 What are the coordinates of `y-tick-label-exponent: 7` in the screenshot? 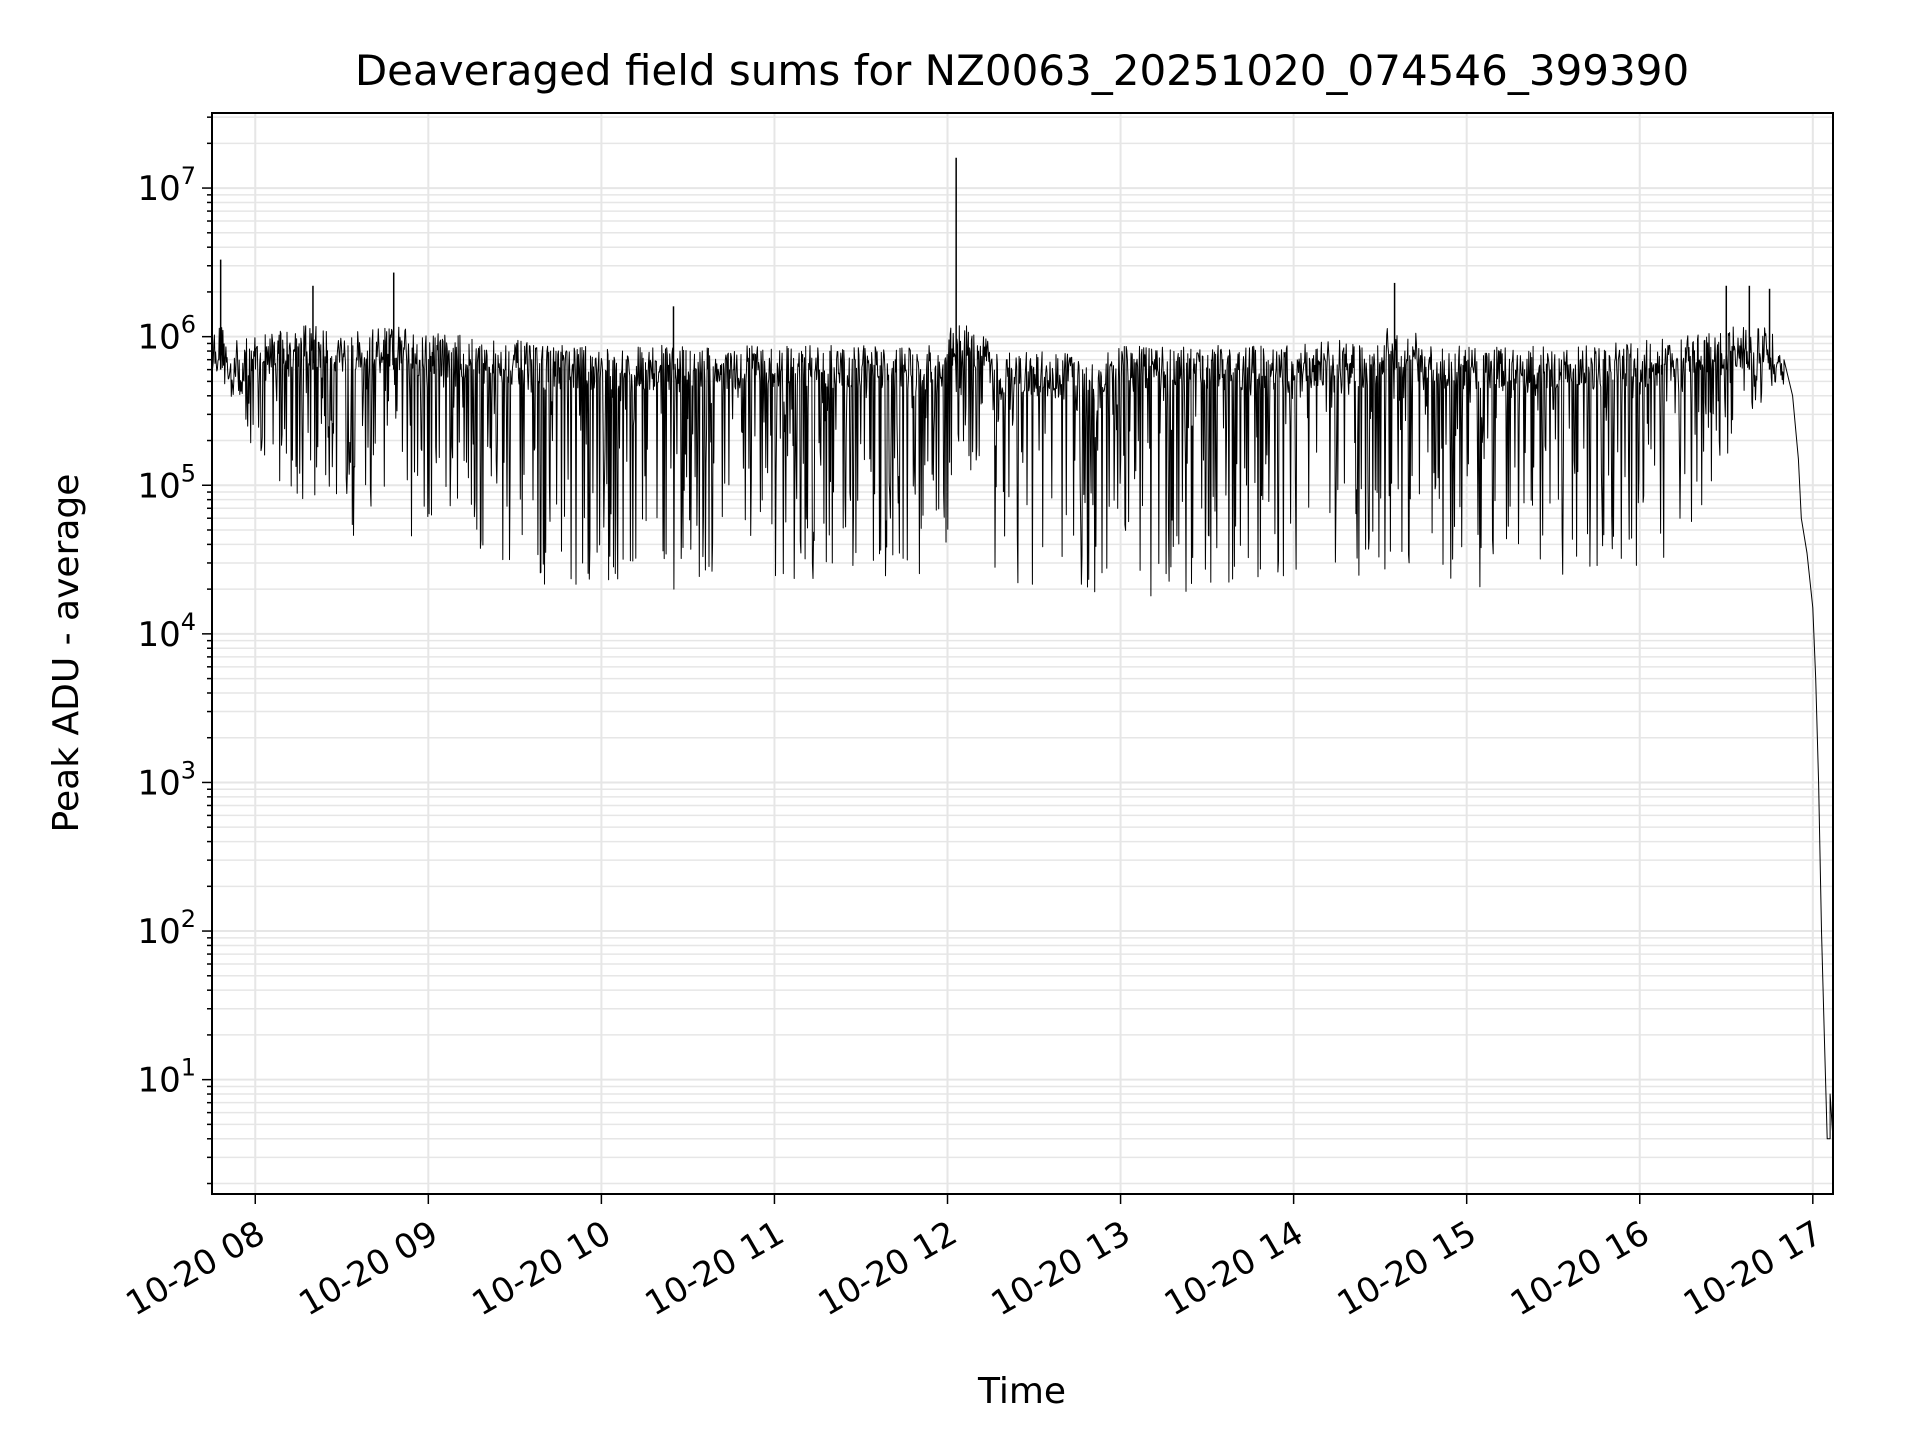 It's located at (188, 176).